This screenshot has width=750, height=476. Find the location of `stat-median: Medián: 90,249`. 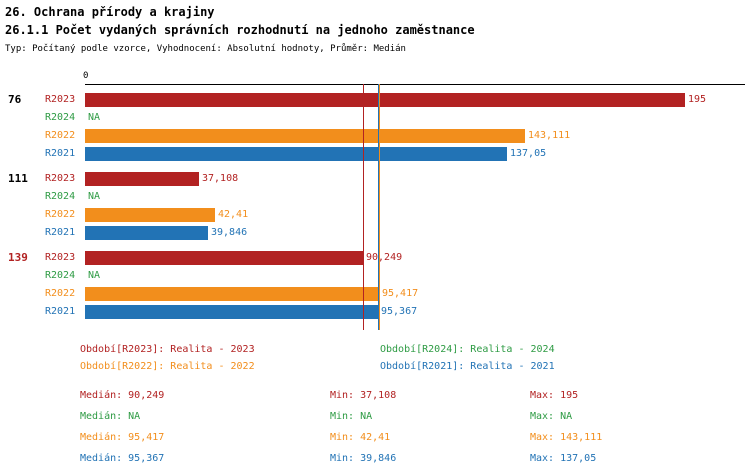

stat-median: Medián: 90,249 is located at coordinates (122, 395).